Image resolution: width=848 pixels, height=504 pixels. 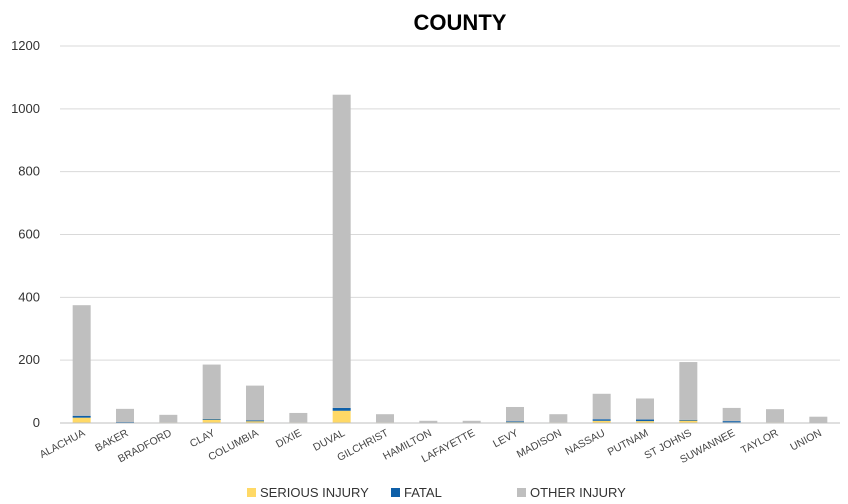 What do you see at coordinates (25, 45) in the screenshot?
I see `y-tick-label: 1200` at bounding box center [25, 45].